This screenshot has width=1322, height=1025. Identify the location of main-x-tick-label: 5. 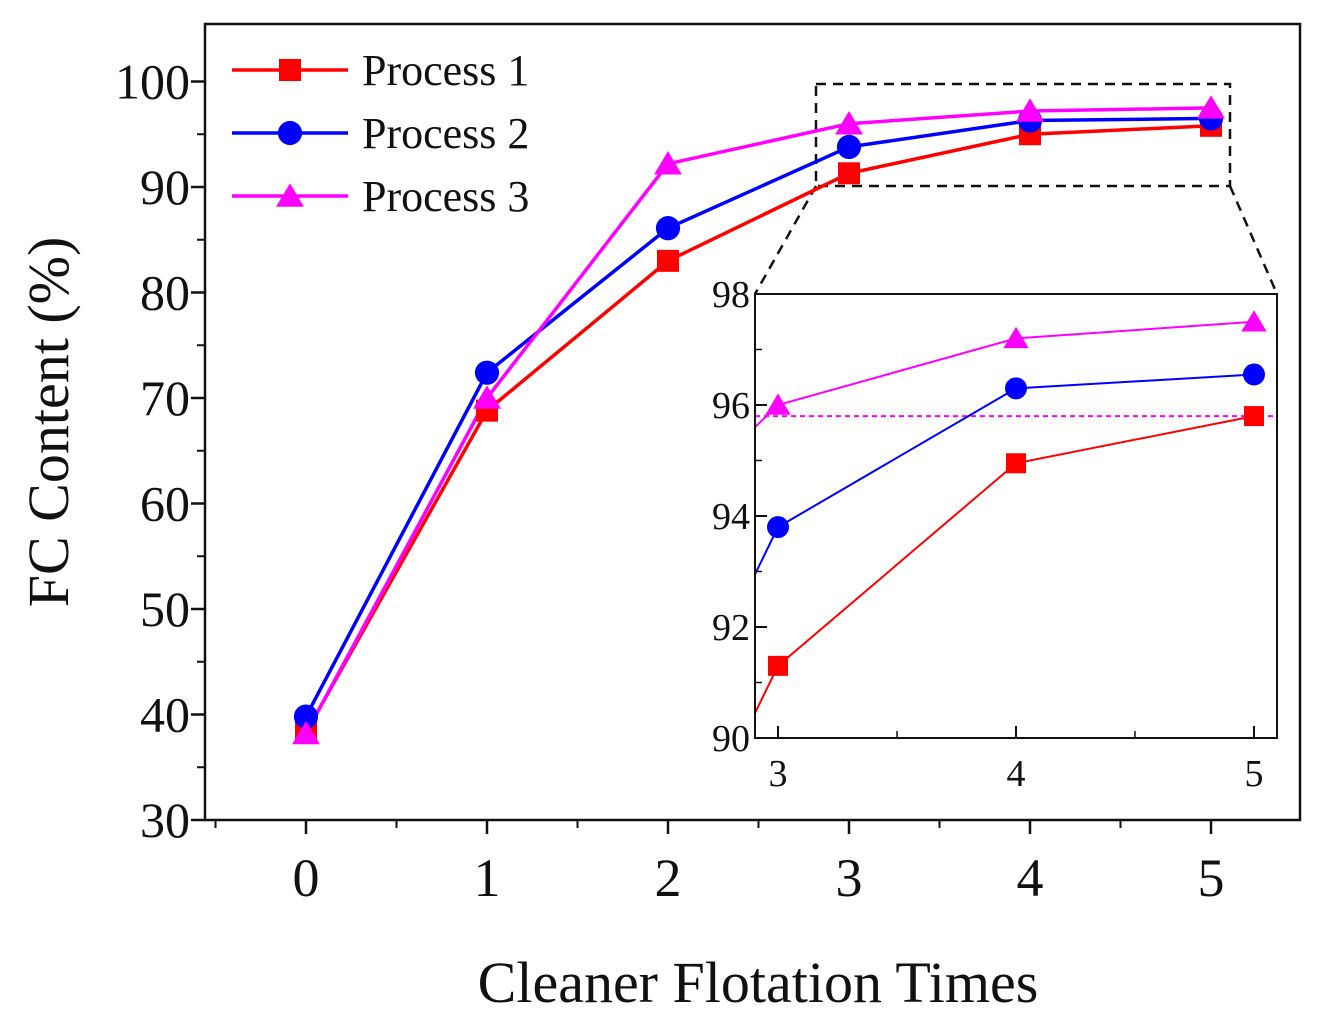
(1211, 878).